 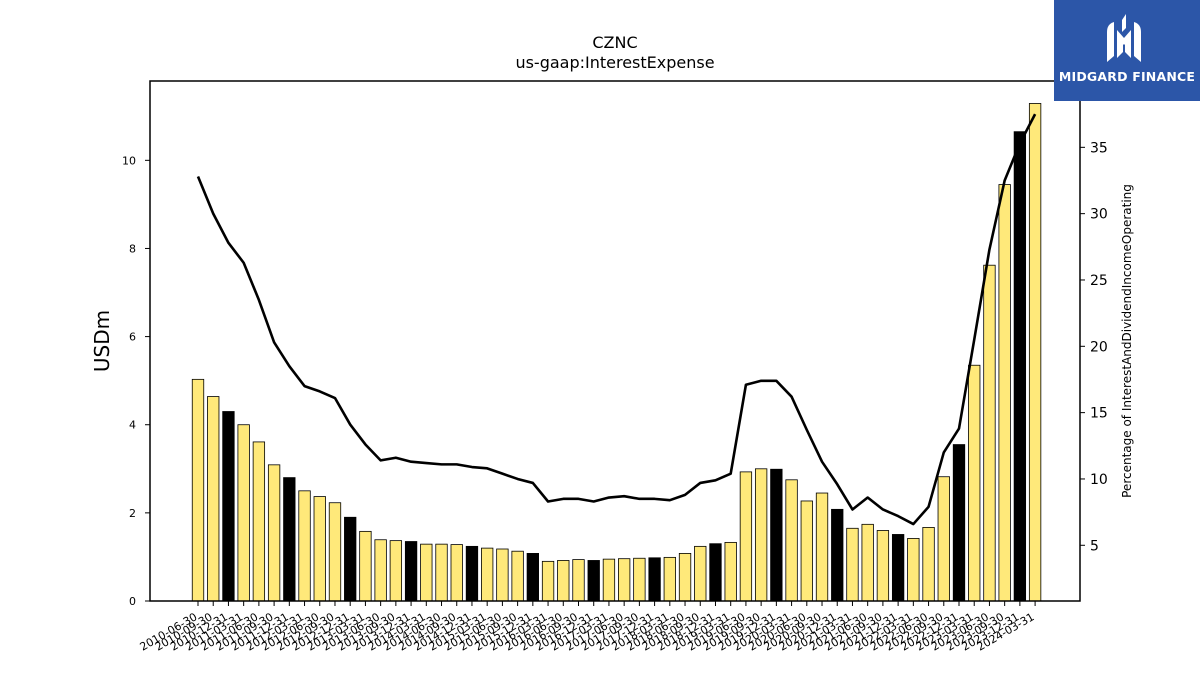 I want to click on y-tick-label: 0, so click(x=132, y=601).